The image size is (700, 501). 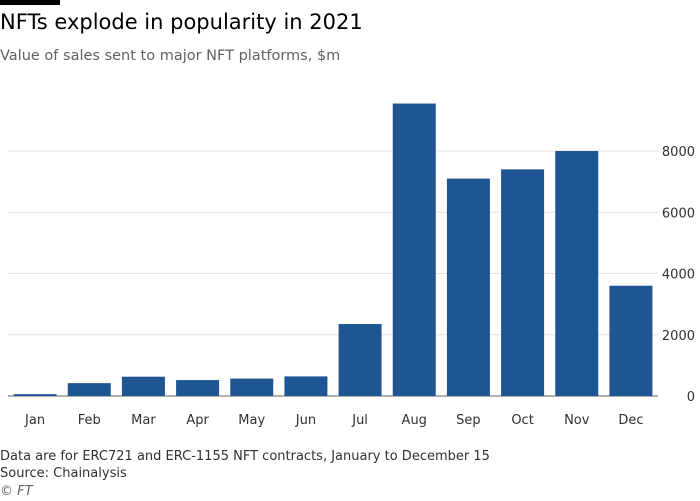 I want to click on bar-apr, so click(x=198, y=388).